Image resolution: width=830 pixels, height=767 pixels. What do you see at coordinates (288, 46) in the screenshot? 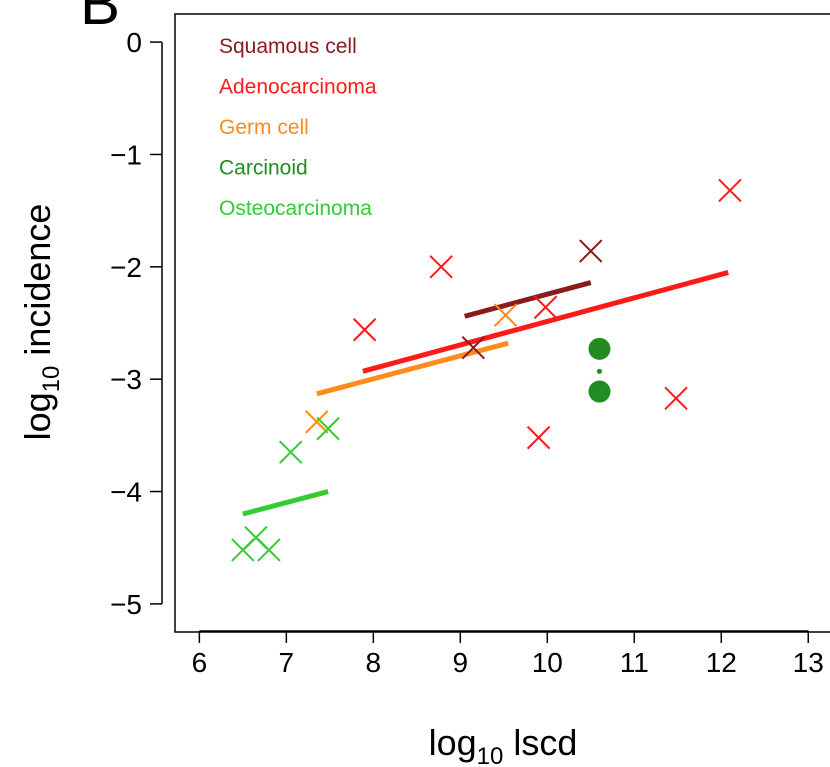
I see `legend-entry: Squamous cell` at bounding box center [288, 46].